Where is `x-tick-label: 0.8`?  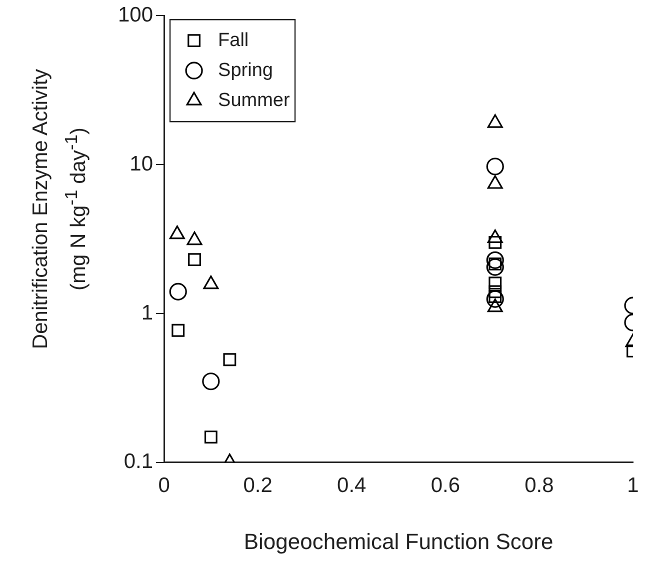 x-tick-label: 0.8 is located at coordinates (539, 485).